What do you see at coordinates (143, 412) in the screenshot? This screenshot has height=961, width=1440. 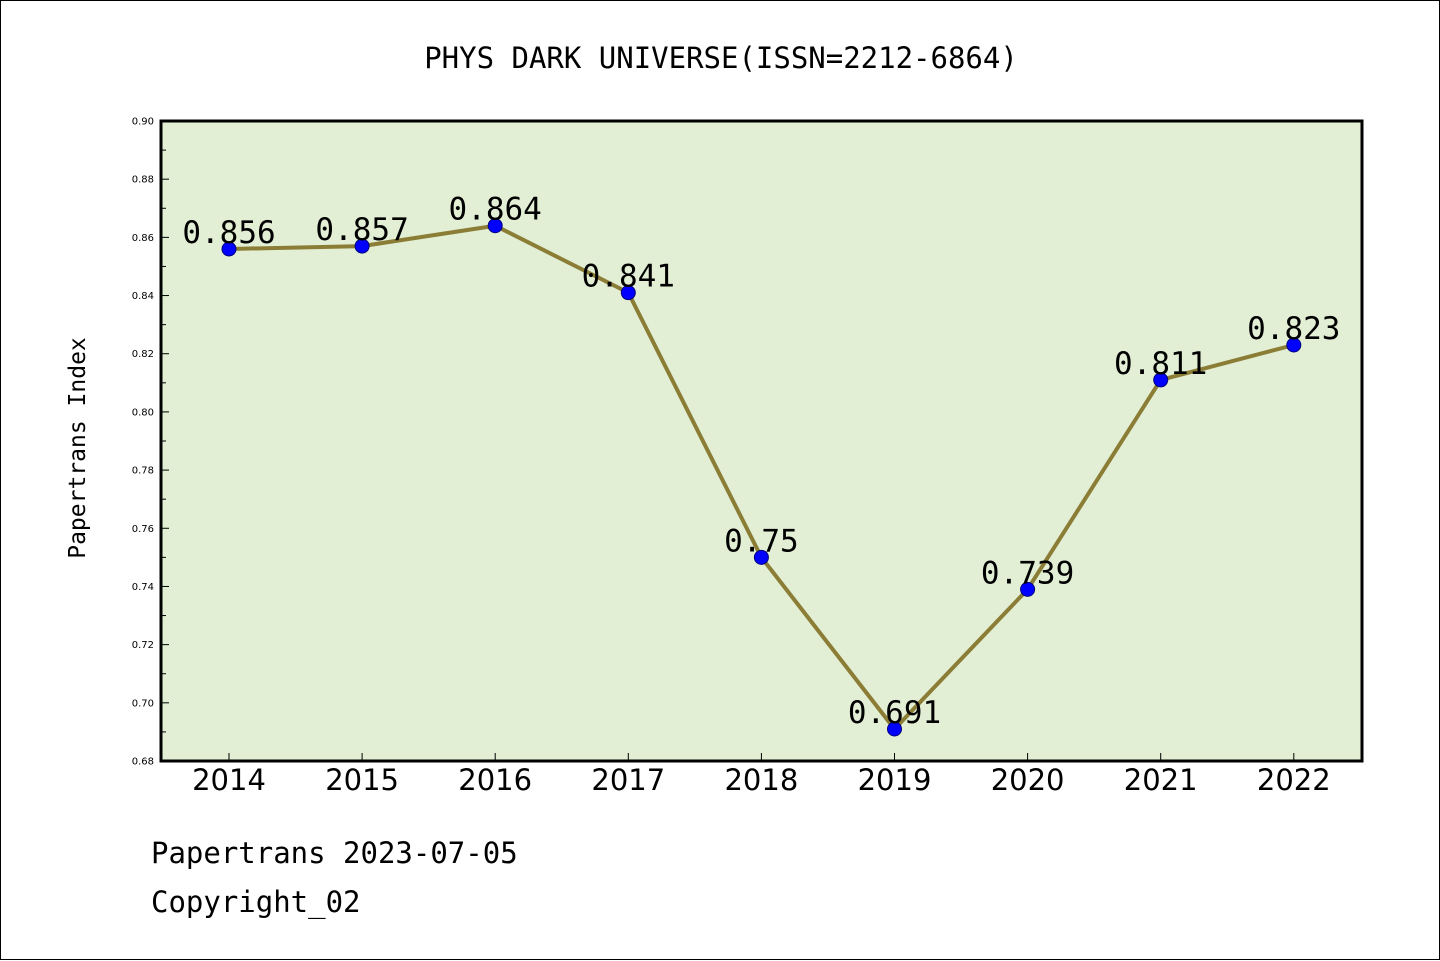 I see `y-tick-label: 0.80` at bounding box center [143, 412].